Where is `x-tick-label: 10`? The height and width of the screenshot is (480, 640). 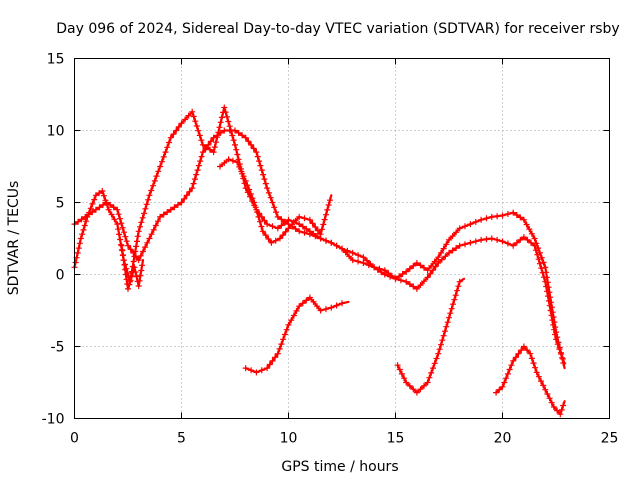 x-tick-label: 10 is located at coordinates (289, 439).